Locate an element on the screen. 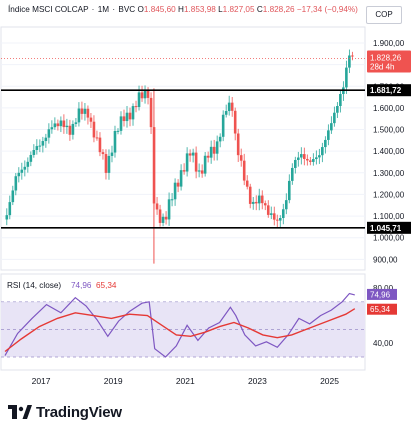 Image resolution: width=420 pixels, height=424 pixels. rsi-title: RSI (14, close) is located at coordinates (34, 285).